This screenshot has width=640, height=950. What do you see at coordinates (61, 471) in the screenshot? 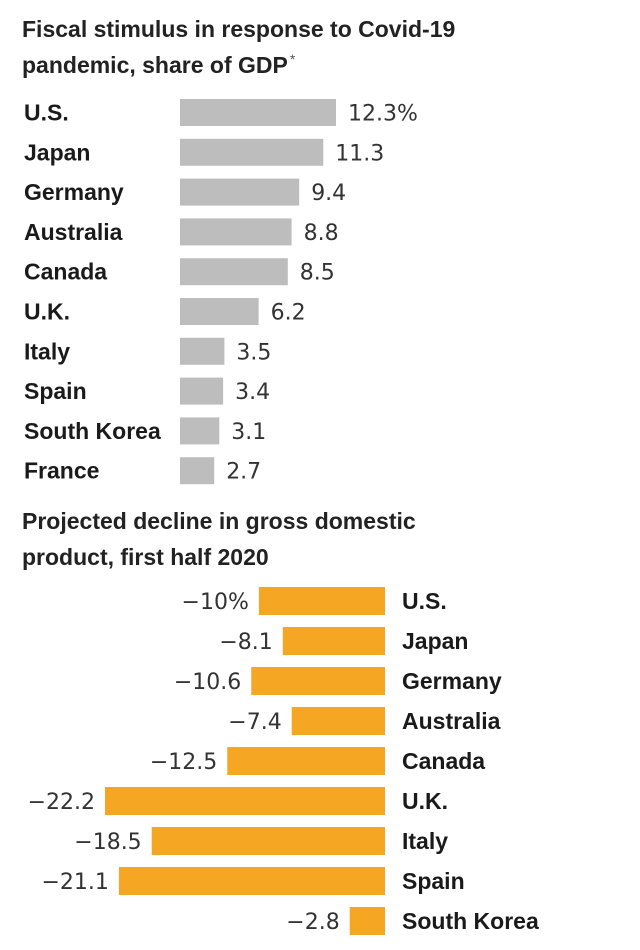
I see `stimulus-category-label: France` at bounding box center [61, 471].